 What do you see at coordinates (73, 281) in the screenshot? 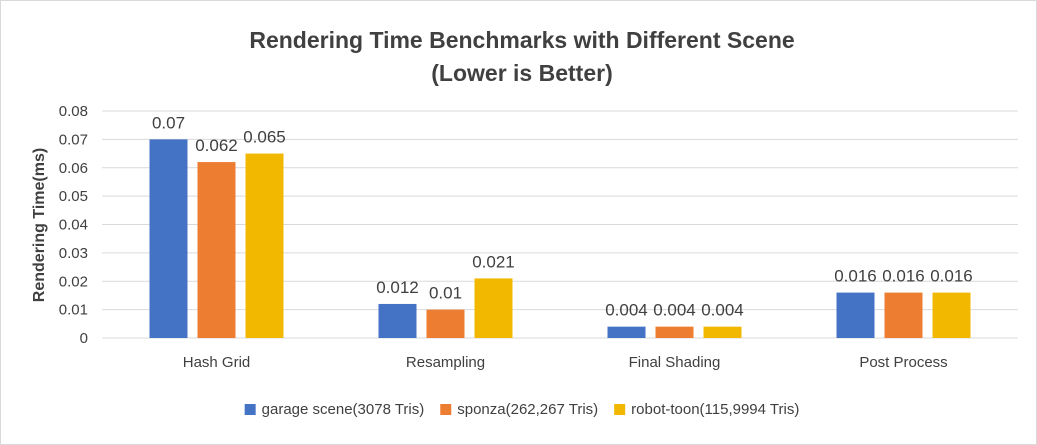
I see `y-tick-label: 0.02` at bounding box center [73, 281].